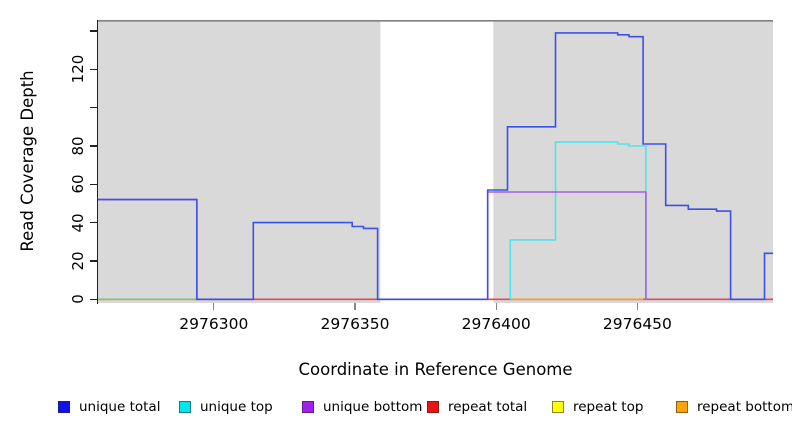 This screenshot has height=432, width=792. Describe the element at coordinates (214, 324) in the screenshot. I see `x-tick-label: 2976300` at that location.